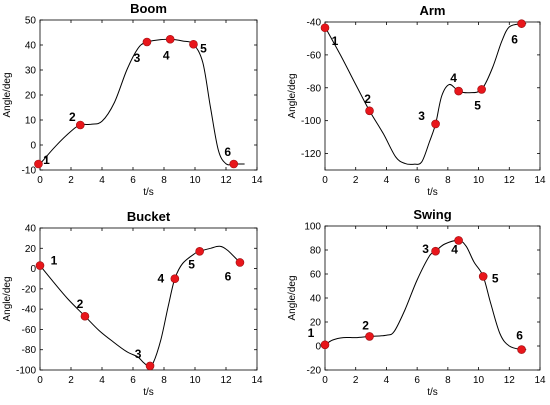 This screenshot has width=550, height=405. I want to click on chart-title: Boom, so click(148, 8).